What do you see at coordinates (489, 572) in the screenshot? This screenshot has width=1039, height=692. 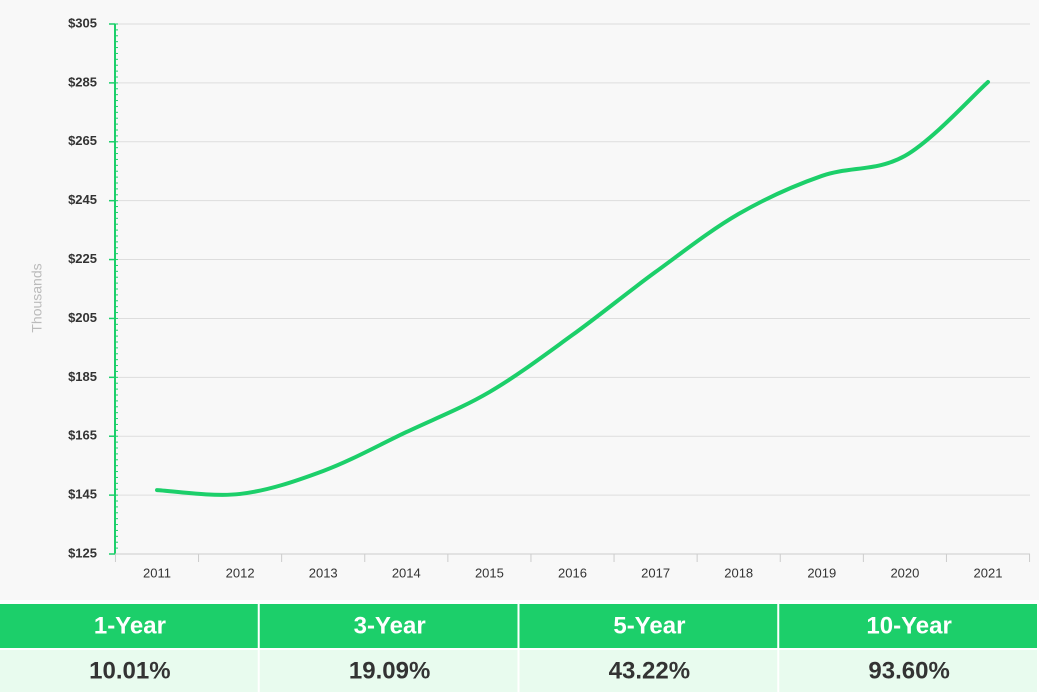 I see `x-tick-label: 2015` at bounding box center [489, 572].